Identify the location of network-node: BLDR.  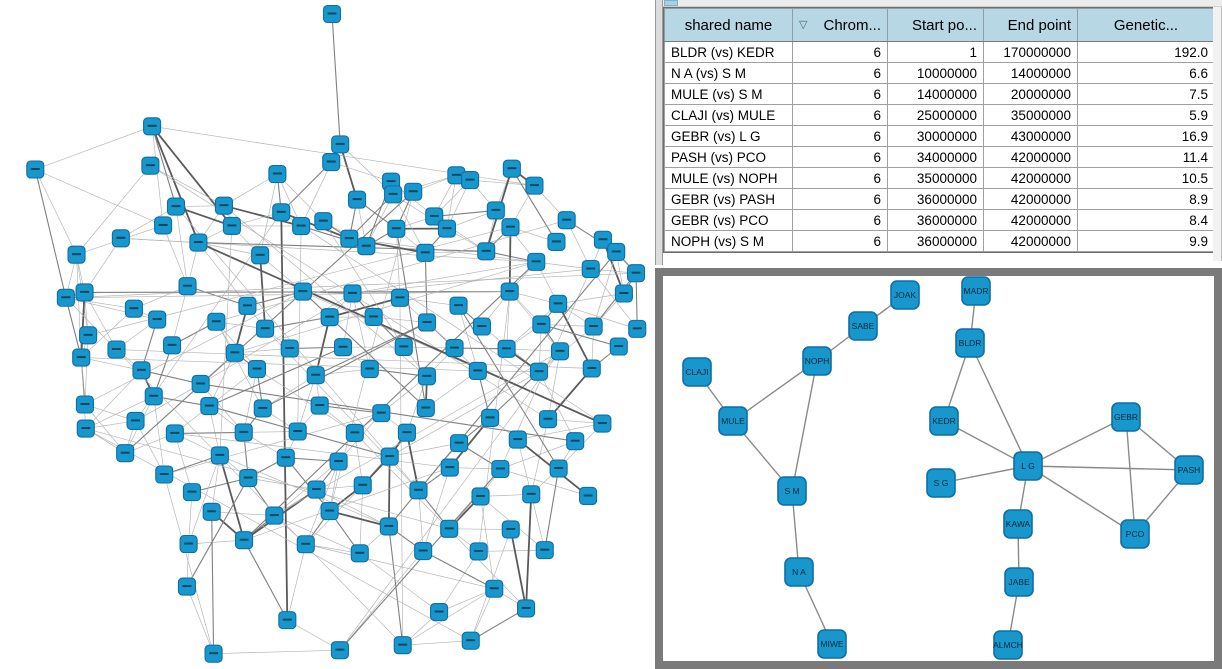
(970, 343).